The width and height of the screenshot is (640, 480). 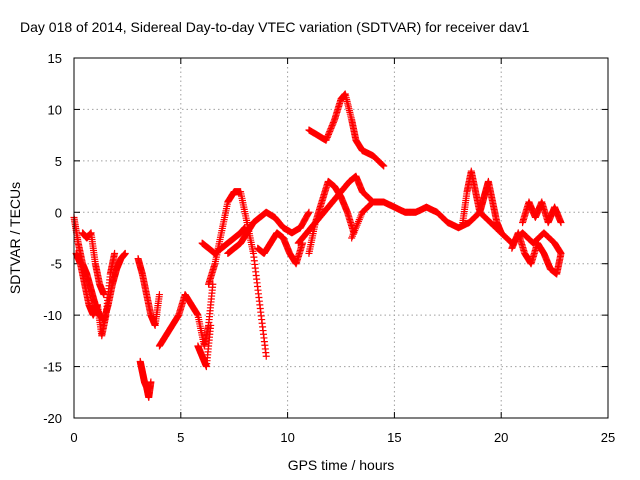 I want to click on x-tick-label: 20, so click(x=501, y=437).